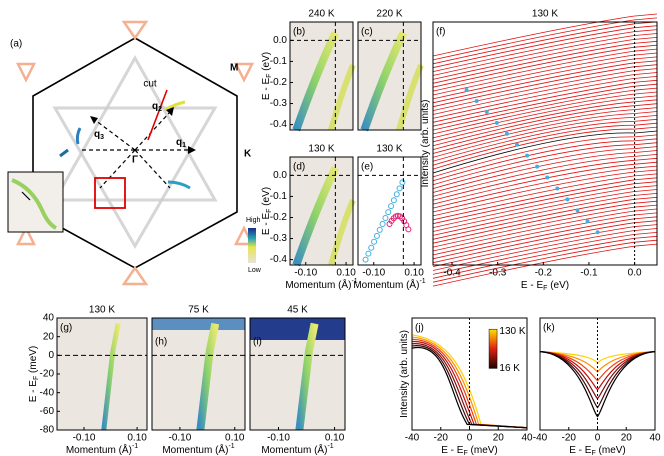 The image size is (664, 456). I want to click on y-tick-label: 0.0, so click(280, 175).